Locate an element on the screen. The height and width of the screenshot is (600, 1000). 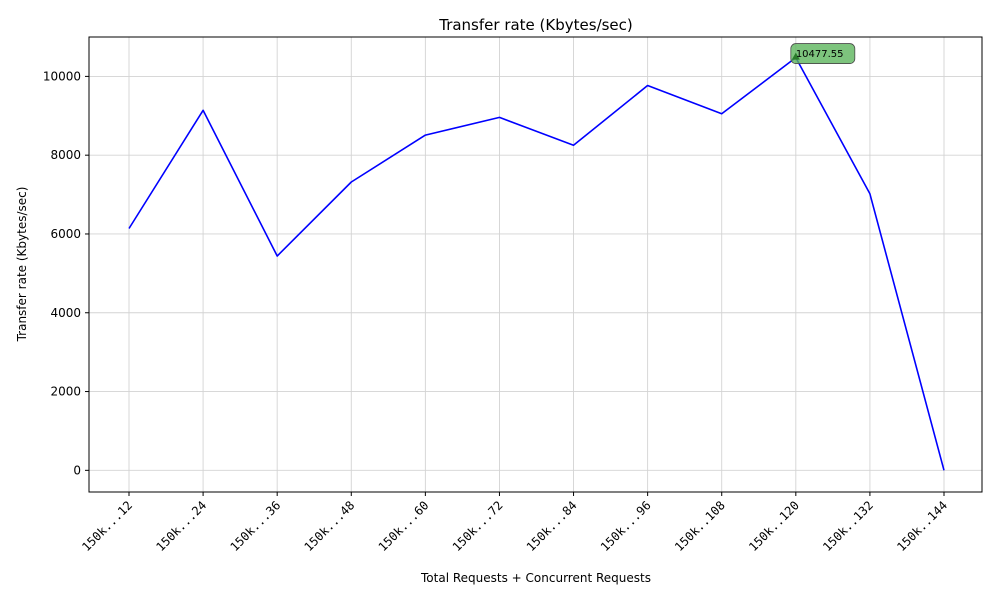
annotation-layer: 10477.55 is located at coordinates (823, 53).